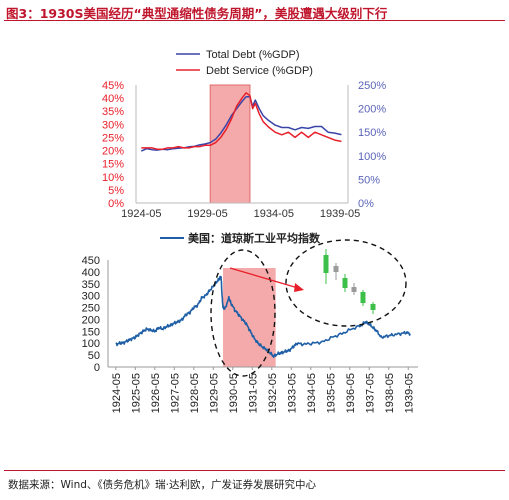 The height and width of the screenshot is (500, 509). I want to click on total-debt-line, so click(241, 124).